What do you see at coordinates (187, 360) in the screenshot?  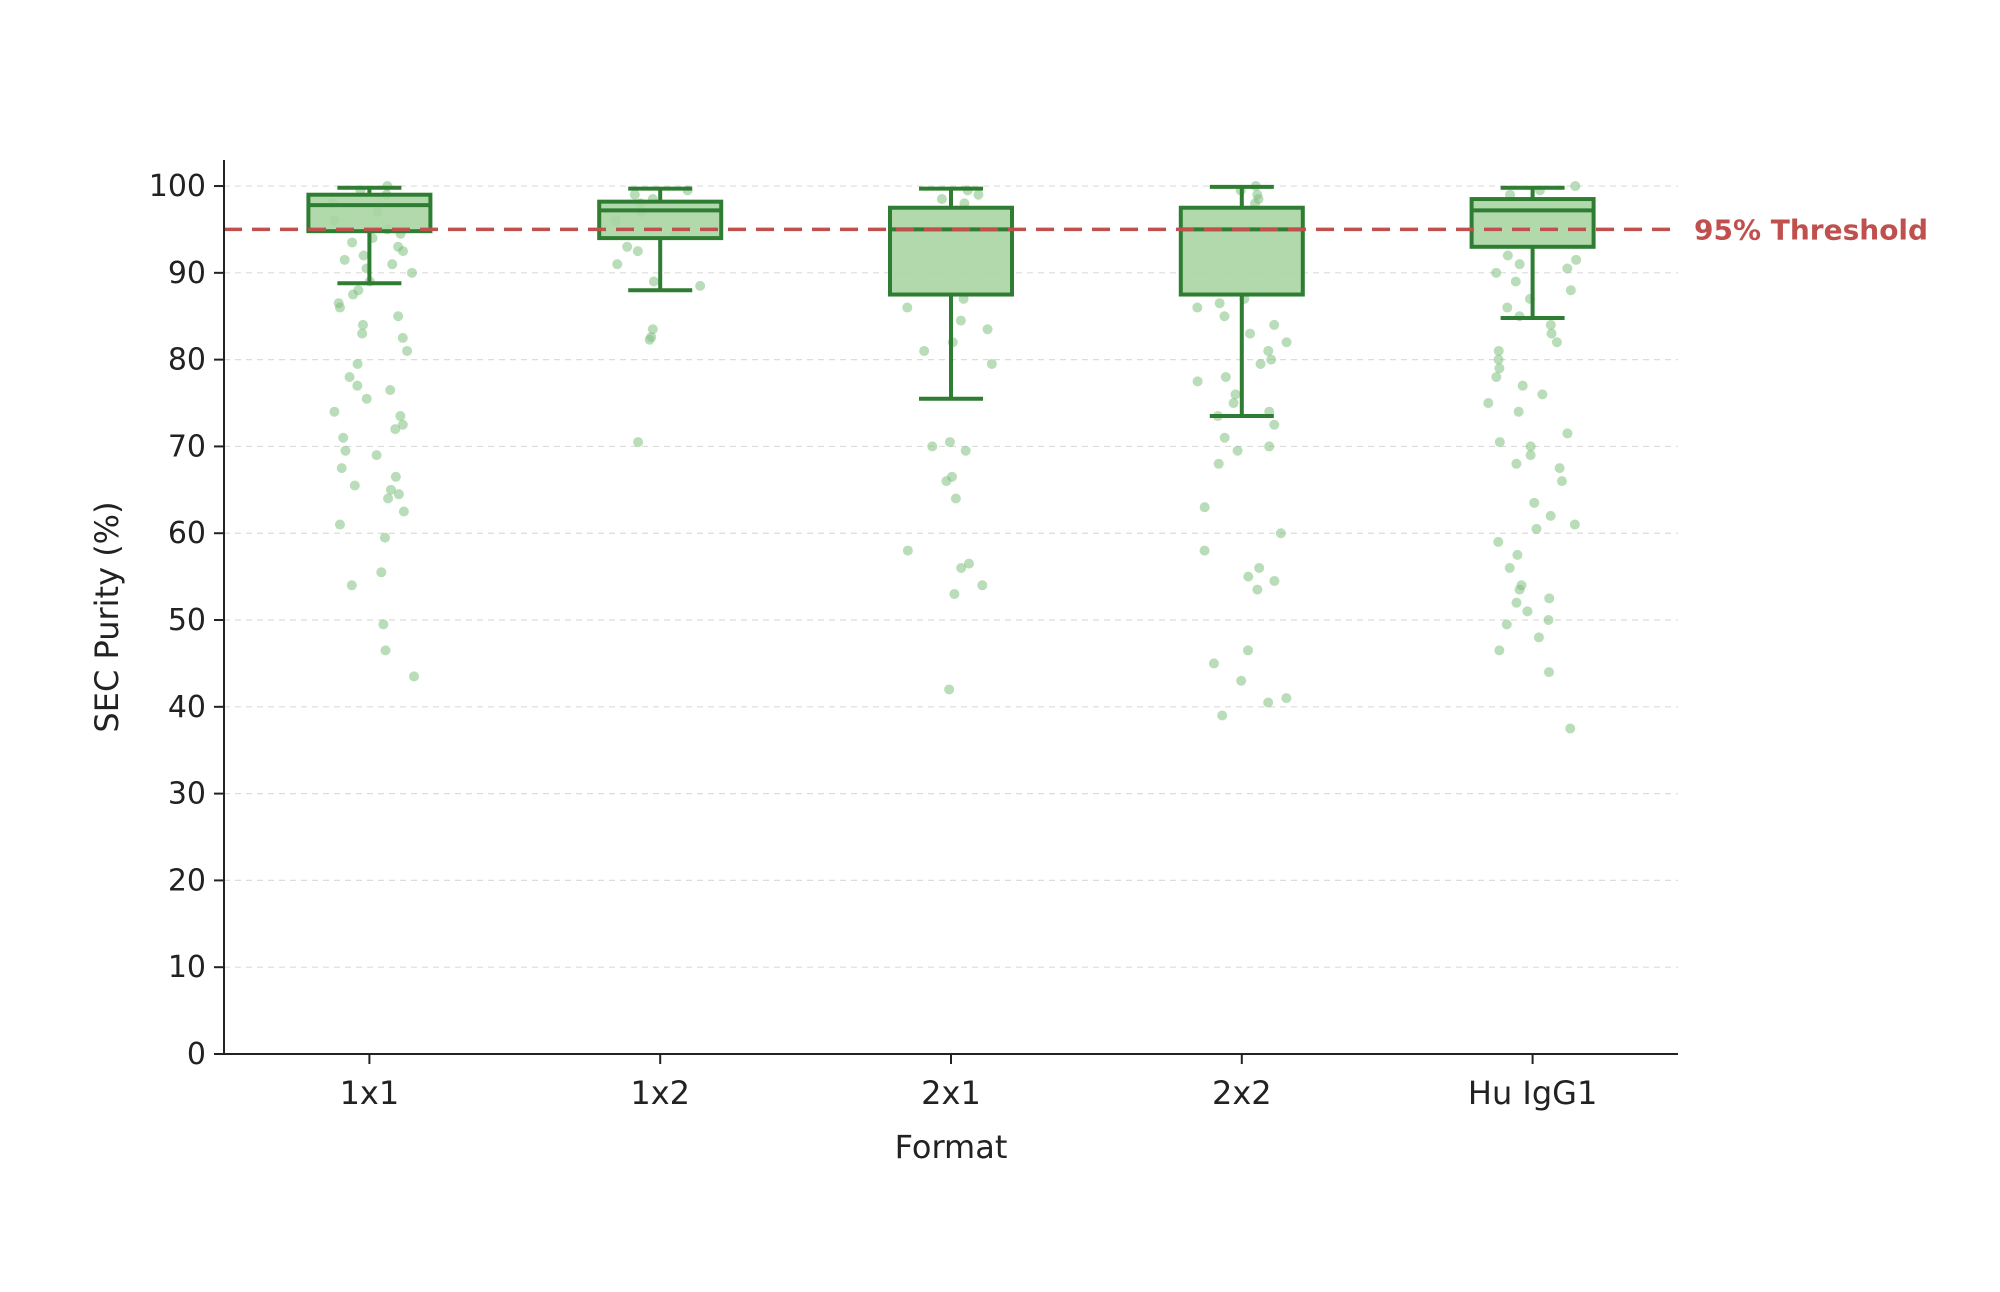 I see `y-tick-label: 80` at bounding box center [187, 360].